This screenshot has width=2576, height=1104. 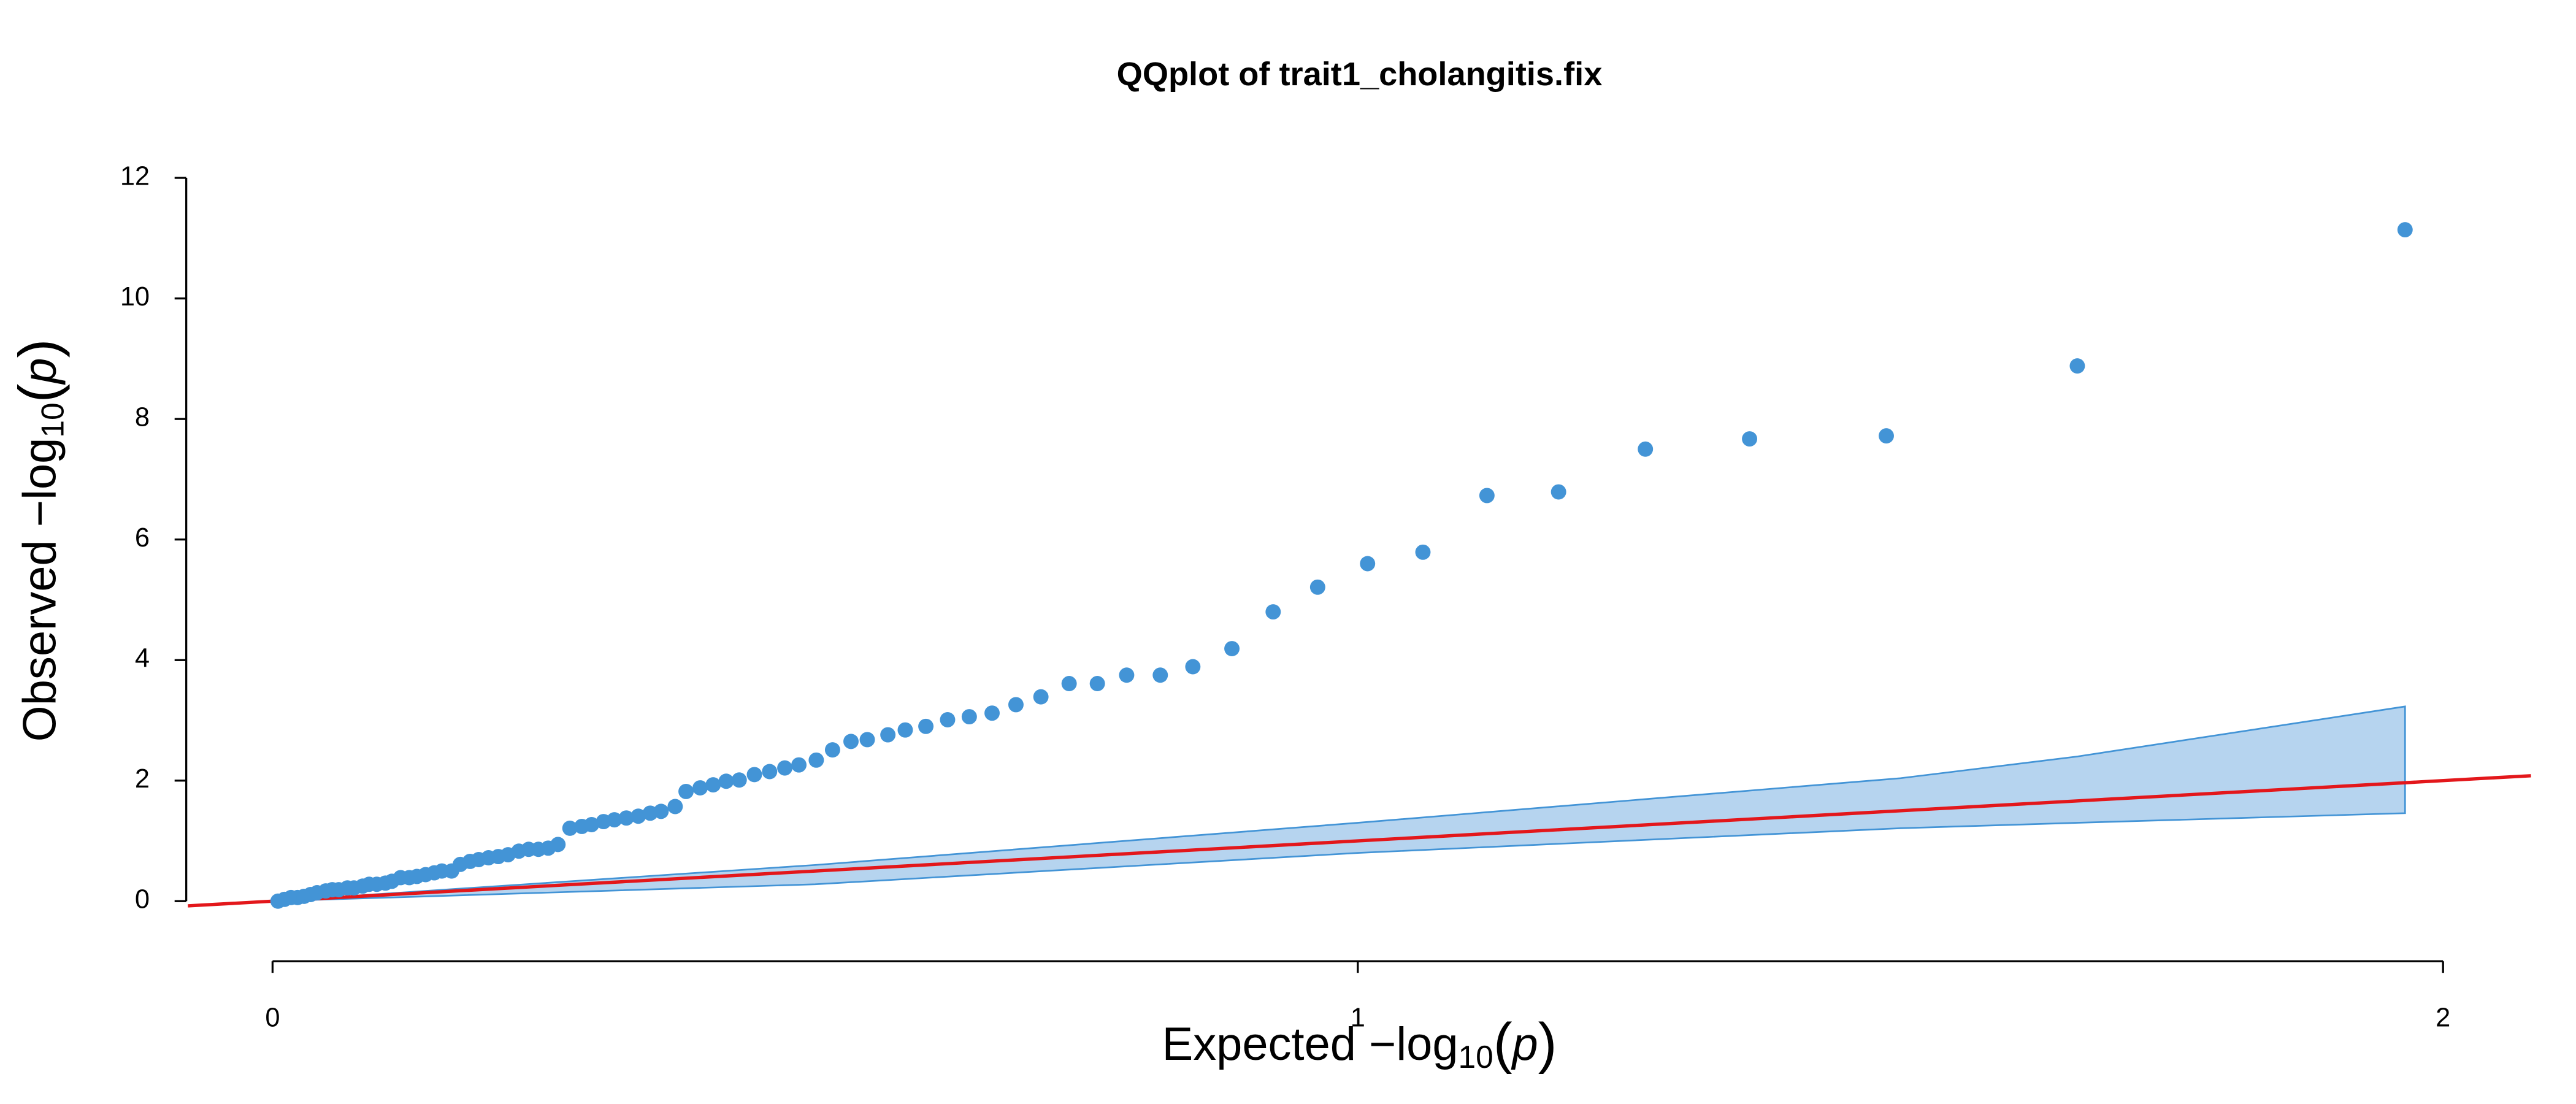 I want to click on ylabel-axis-label: Observed −log10(p), so click(x=39, y=540).